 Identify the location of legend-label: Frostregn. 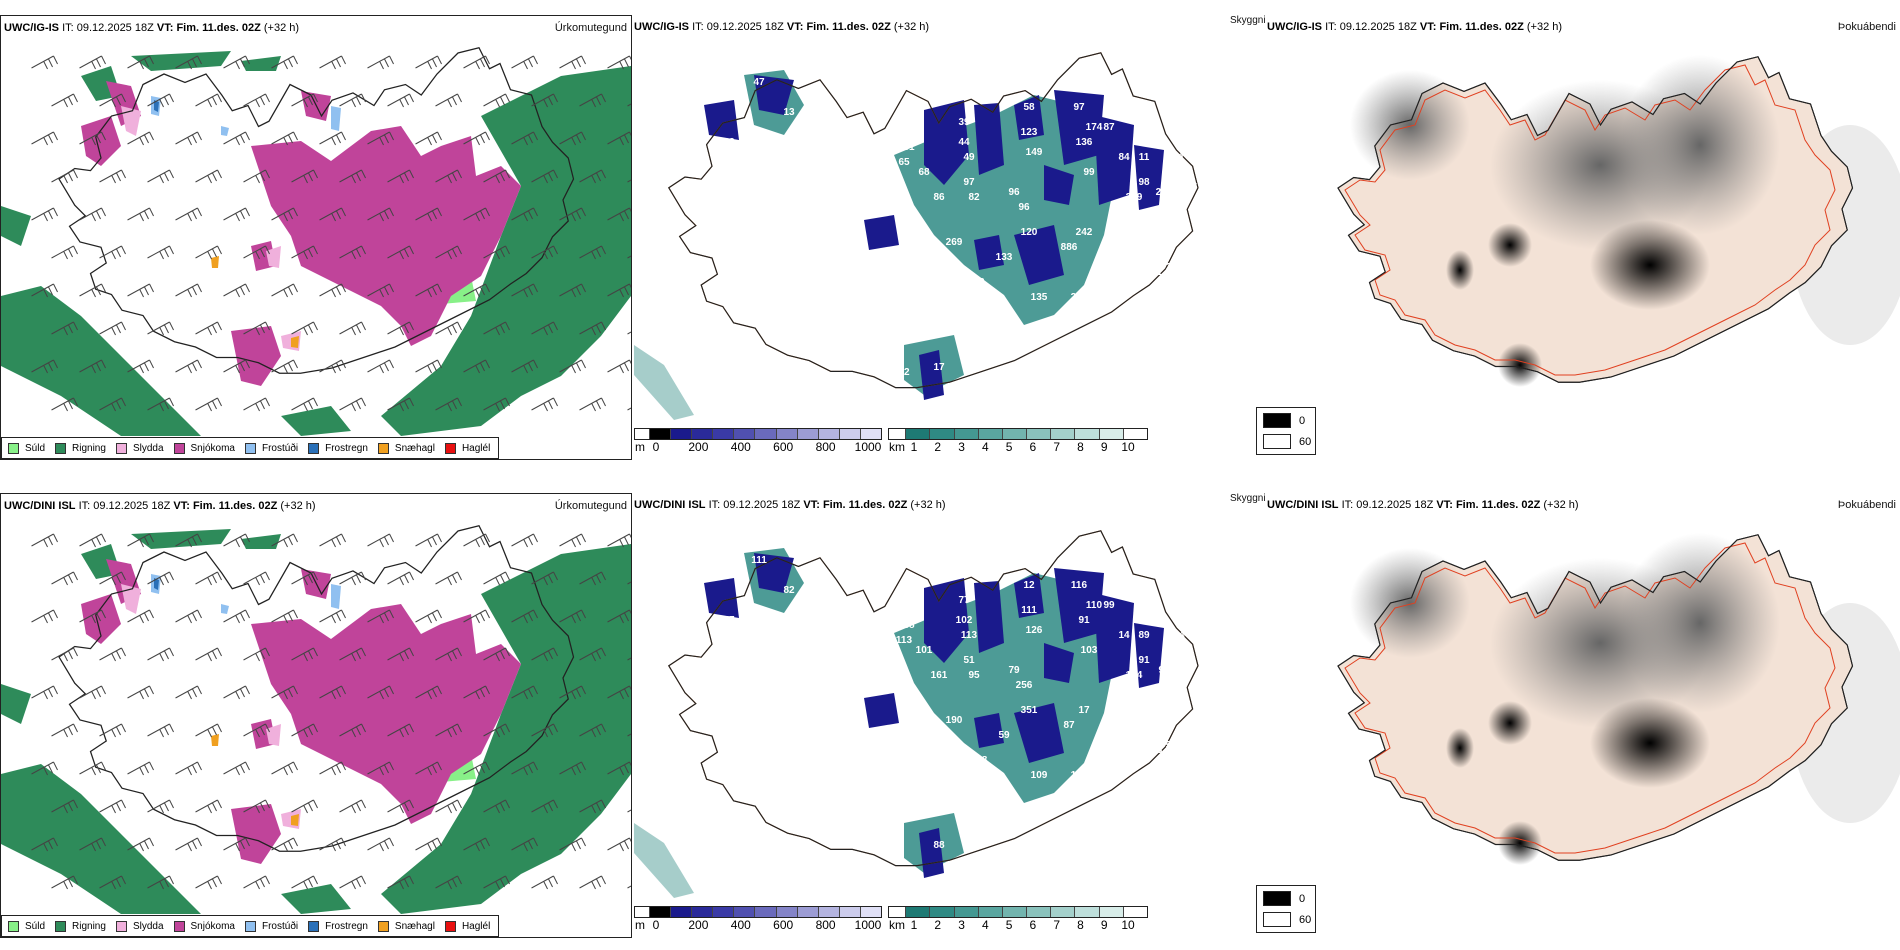
(346, 448).